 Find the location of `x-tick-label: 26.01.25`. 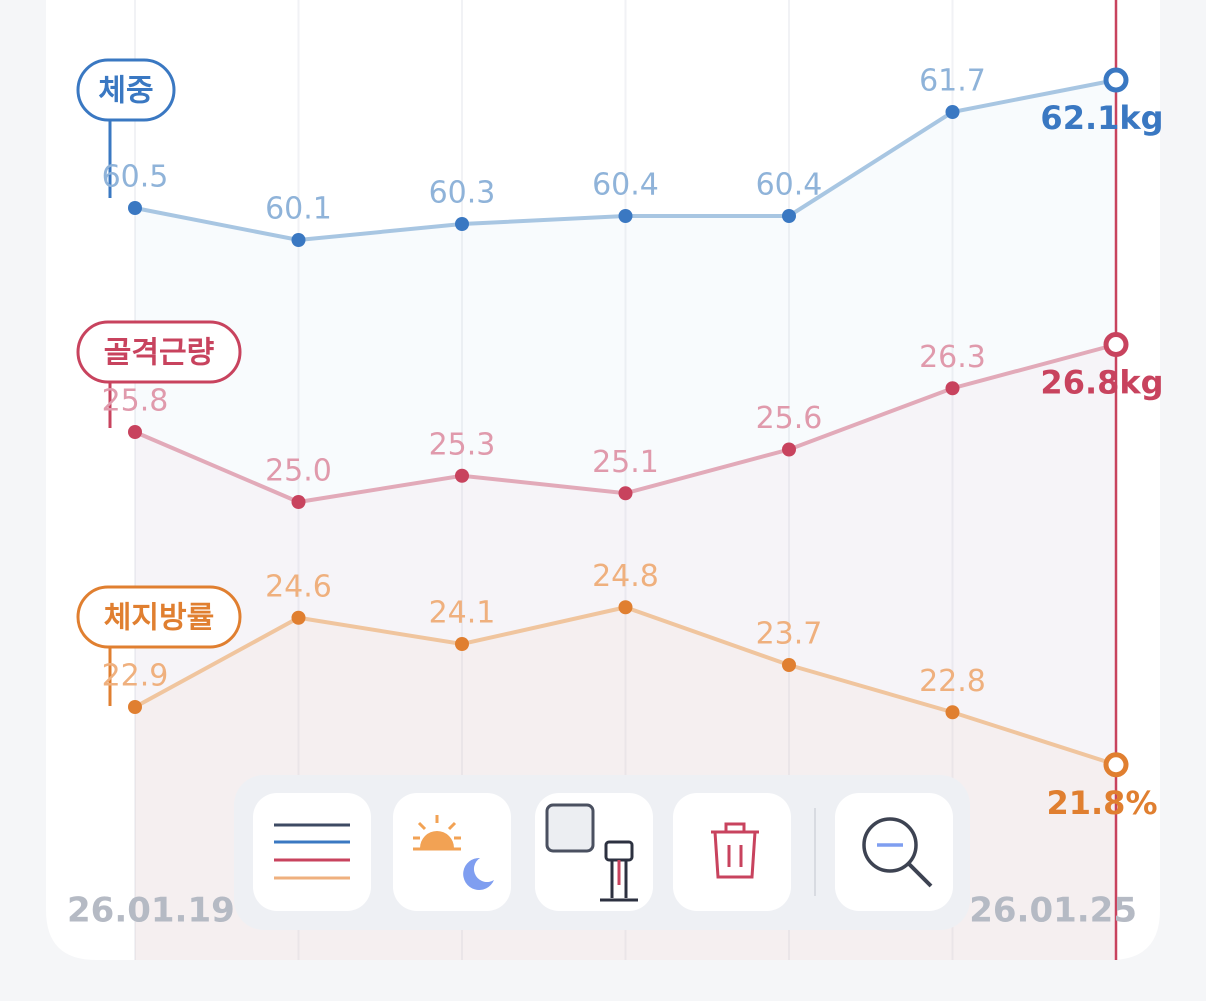

x-tick-label: 26.01.25 is located at coordinates (1053, 911).